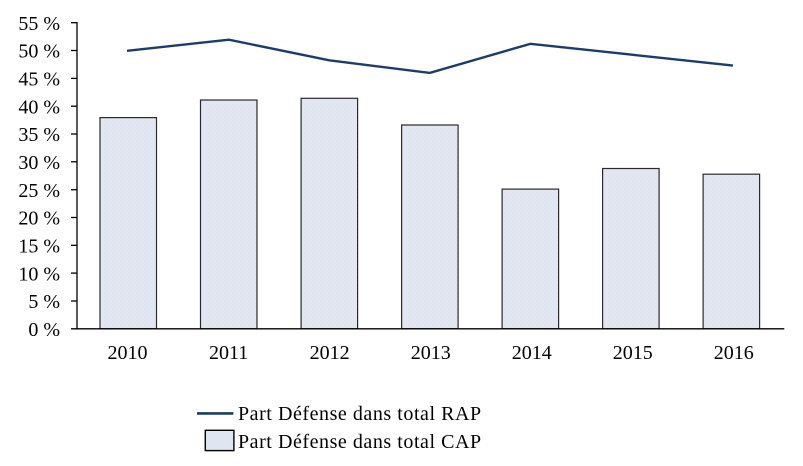 This screenshot has height=466, width=803. Describe the element at coordinates (39, 163) in the screenshot. I see `svg-text: 30 %` at that location.